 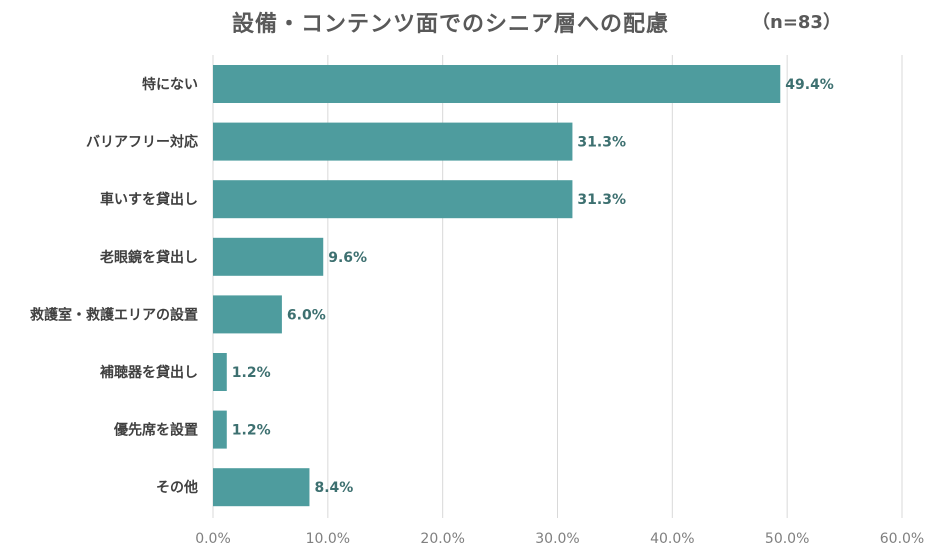 I want to click on x-tick-label: 0.0%, so click(x=213, y=537).